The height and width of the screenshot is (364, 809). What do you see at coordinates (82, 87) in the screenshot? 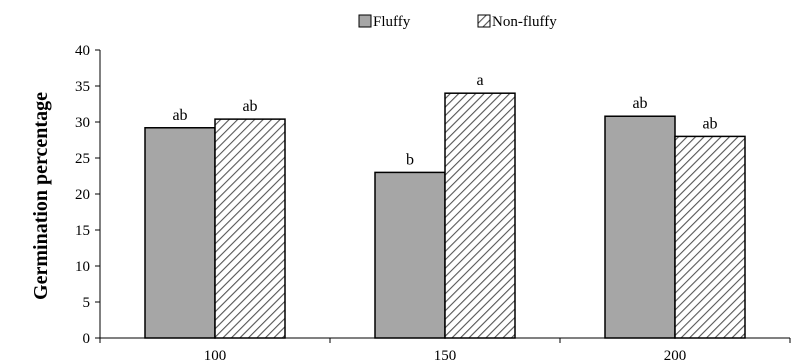
I see `y-tick-label: 35` at bounding box center [82, 87].